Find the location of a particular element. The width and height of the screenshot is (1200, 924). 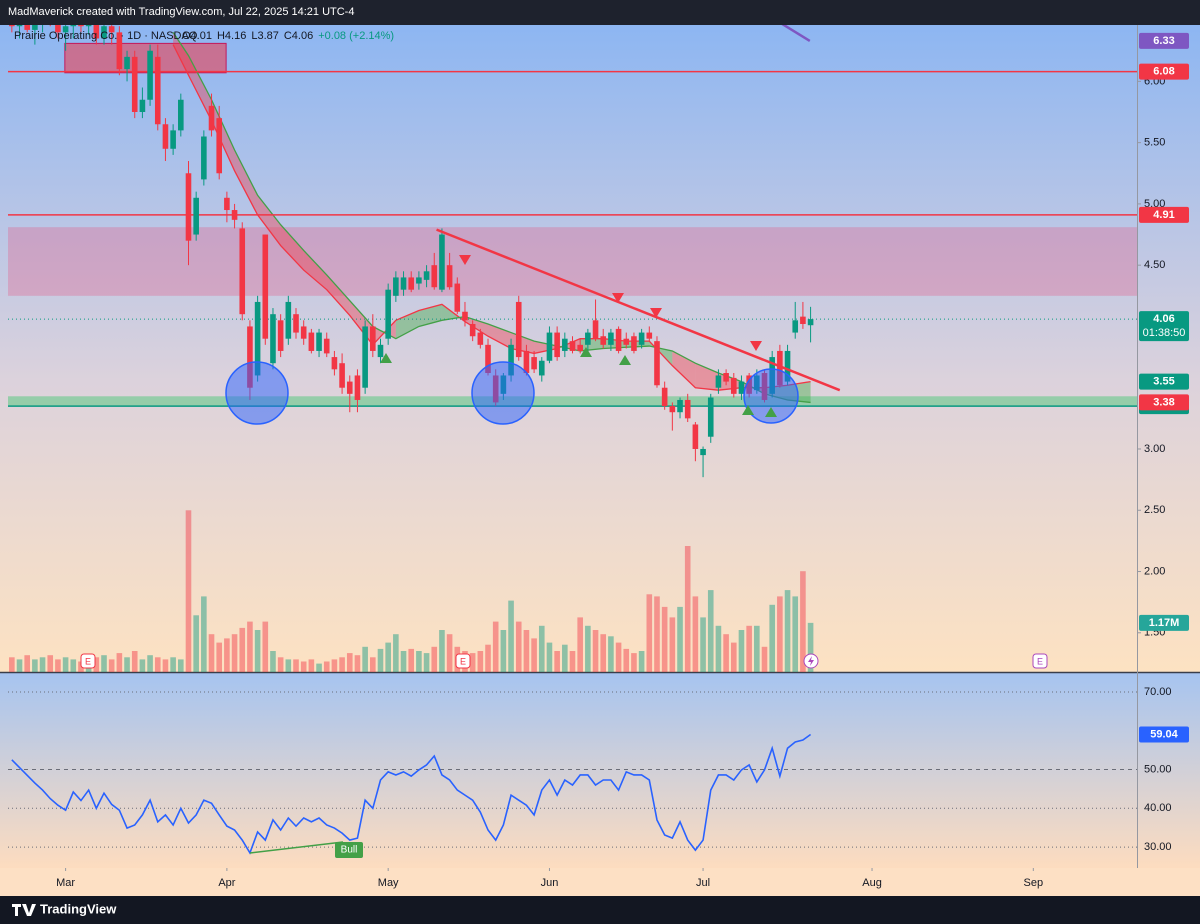

volume-tag is located at coordinates (1164, 622).